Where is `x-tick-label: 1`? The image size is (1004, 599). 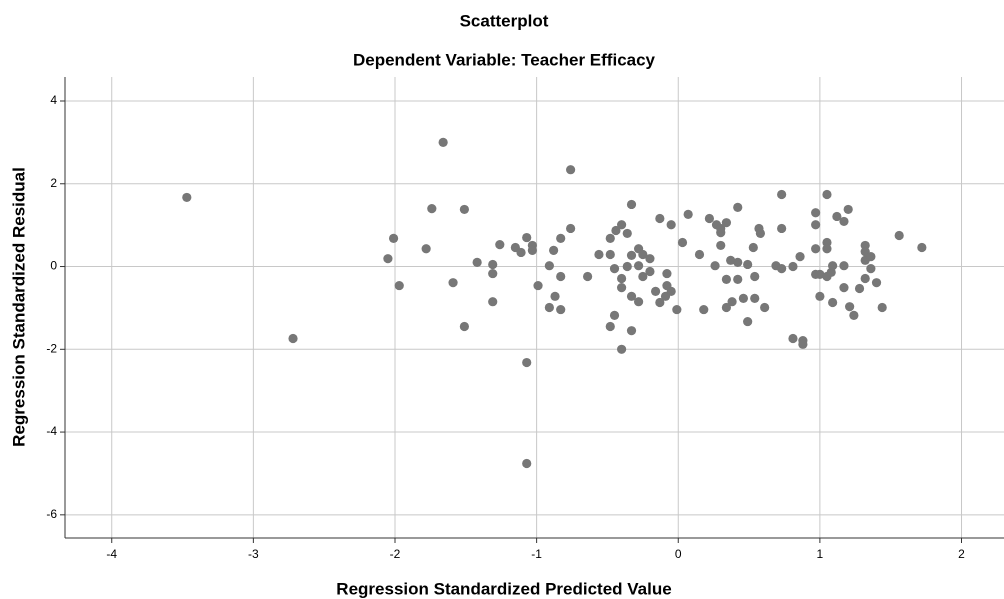 x-tick-label: 1 is located at coordinates (820, 554).